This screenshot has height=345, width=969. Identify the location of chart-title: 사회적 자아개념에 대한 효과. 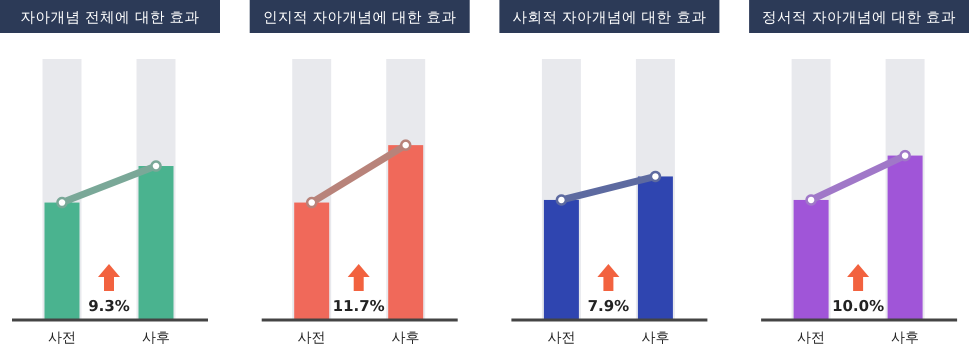
(609, 18).